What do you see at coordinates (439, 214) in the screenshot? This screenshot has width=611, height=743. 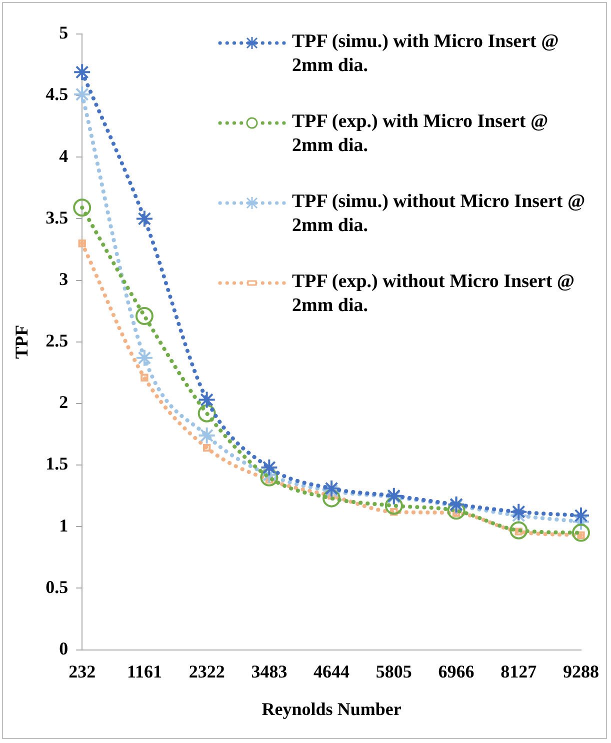 I see `legend-label: TPF (simu.) without Micro Insert @ 2mm dia.` at bounding box center [439, 214].